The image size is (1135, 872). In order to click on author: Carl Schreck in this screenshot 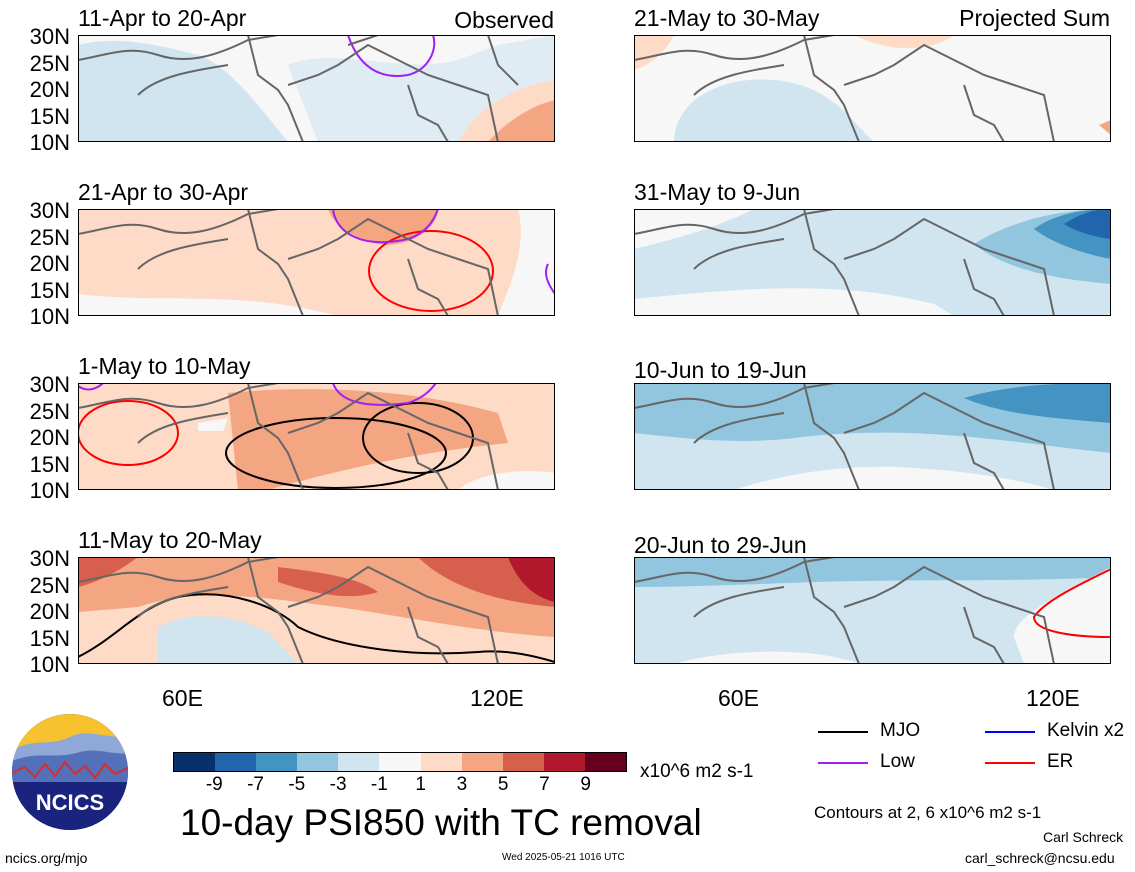, I will do `click(1083, 837)`.